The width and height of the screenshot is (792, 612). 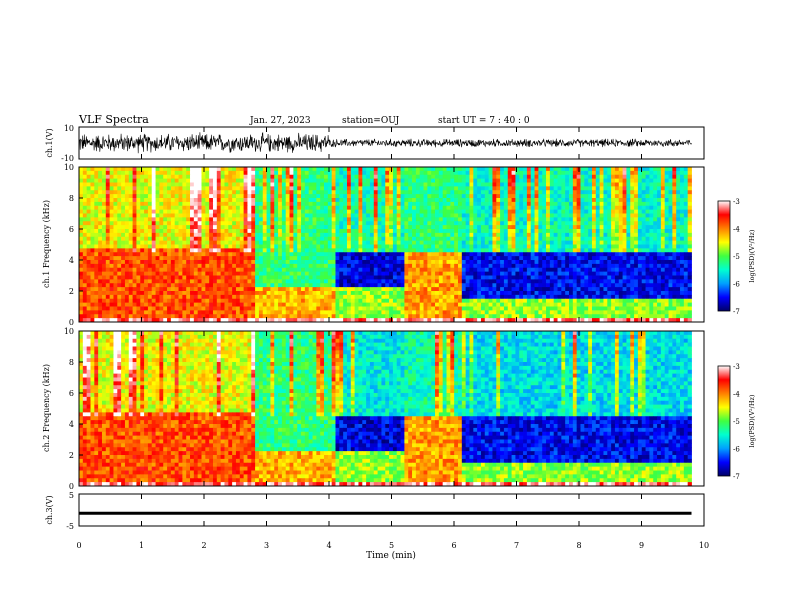 I want to click on ch2-colorbar: -3 -4 -5 -6 -7 log(PSD)(V²/Hz), so click(x=736, y=422).